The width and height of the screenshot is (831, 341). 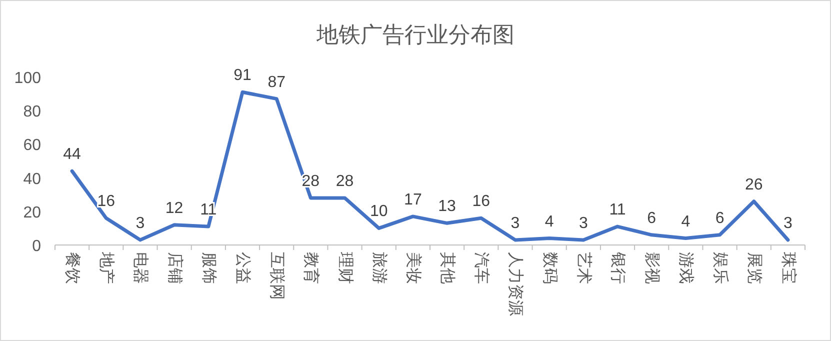 I want to click on data-label: 26, so click(x=753, y=185).